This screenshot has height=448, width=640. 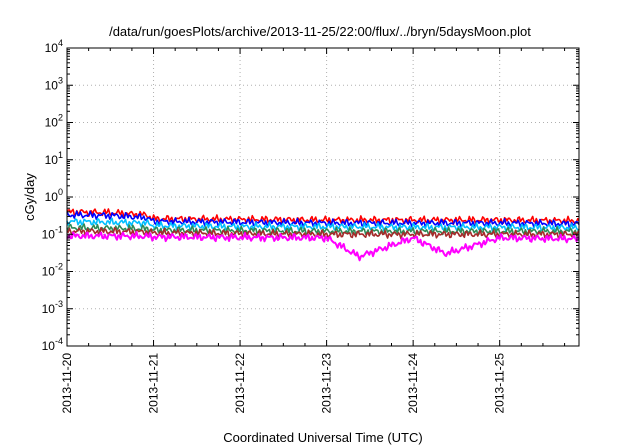 I want to click on y-tick-label: 10¹, so click(x=54, y=158).